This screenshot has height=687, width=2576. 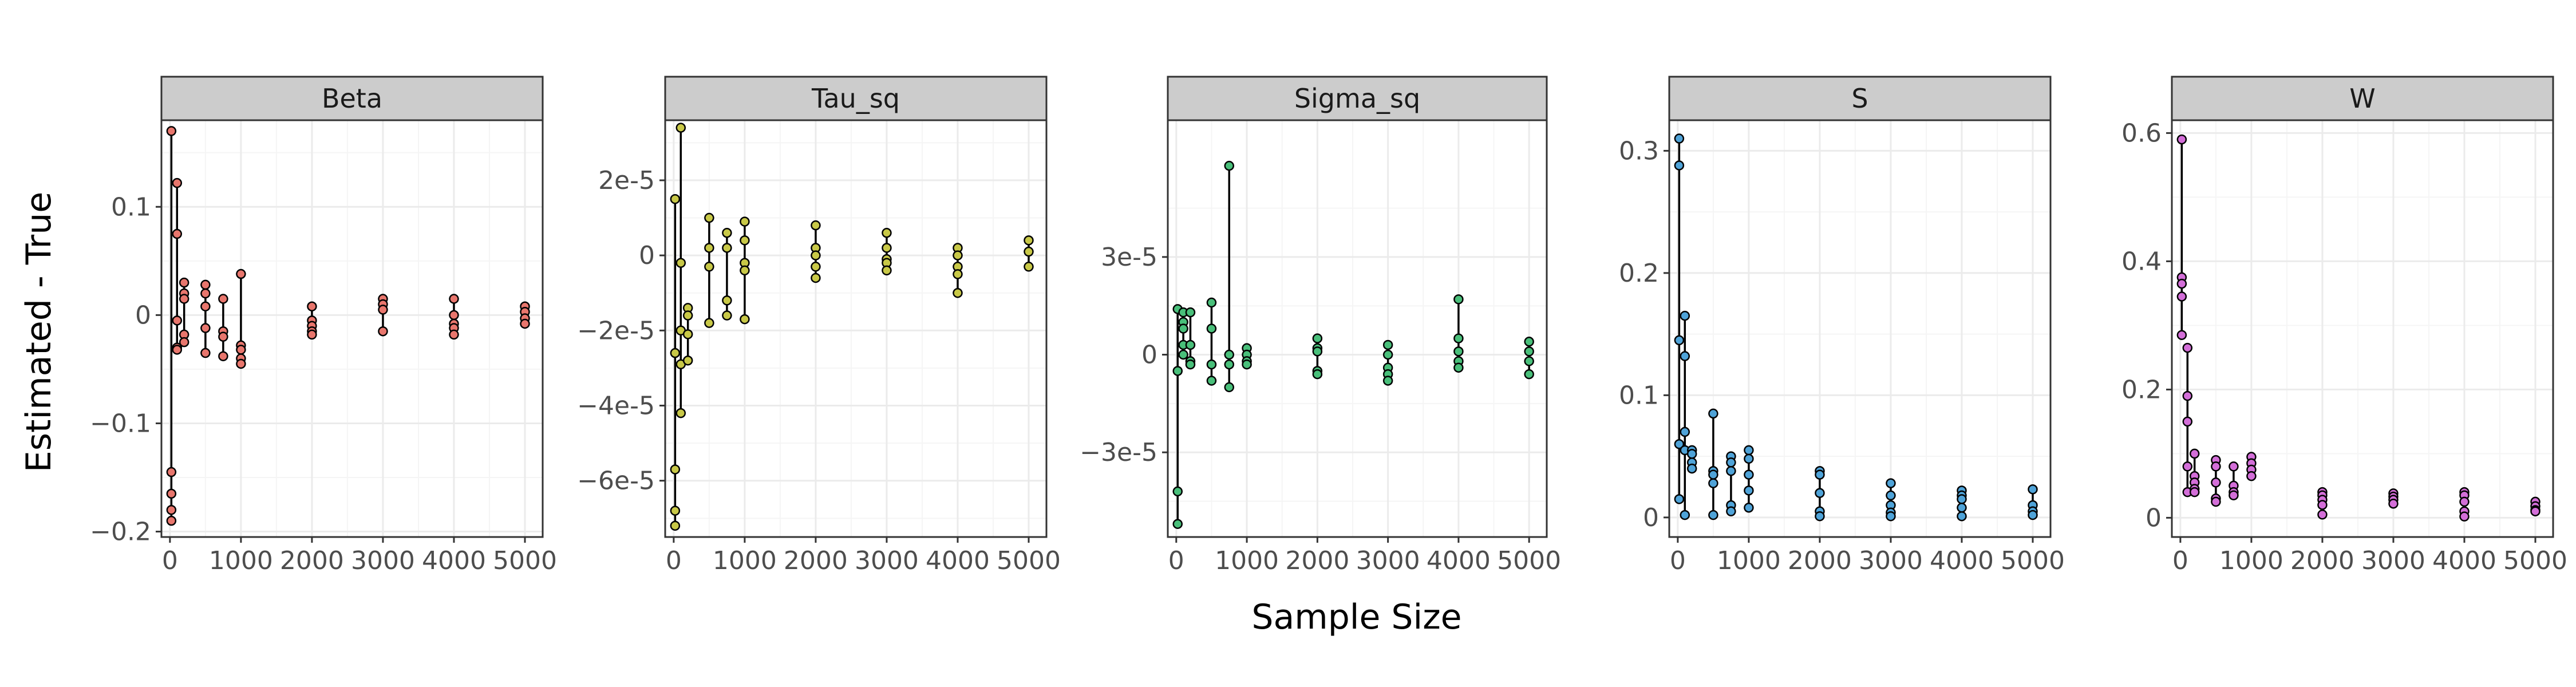 I want to click on y-tick-label: 0.3, so click(x=1639, y=151).